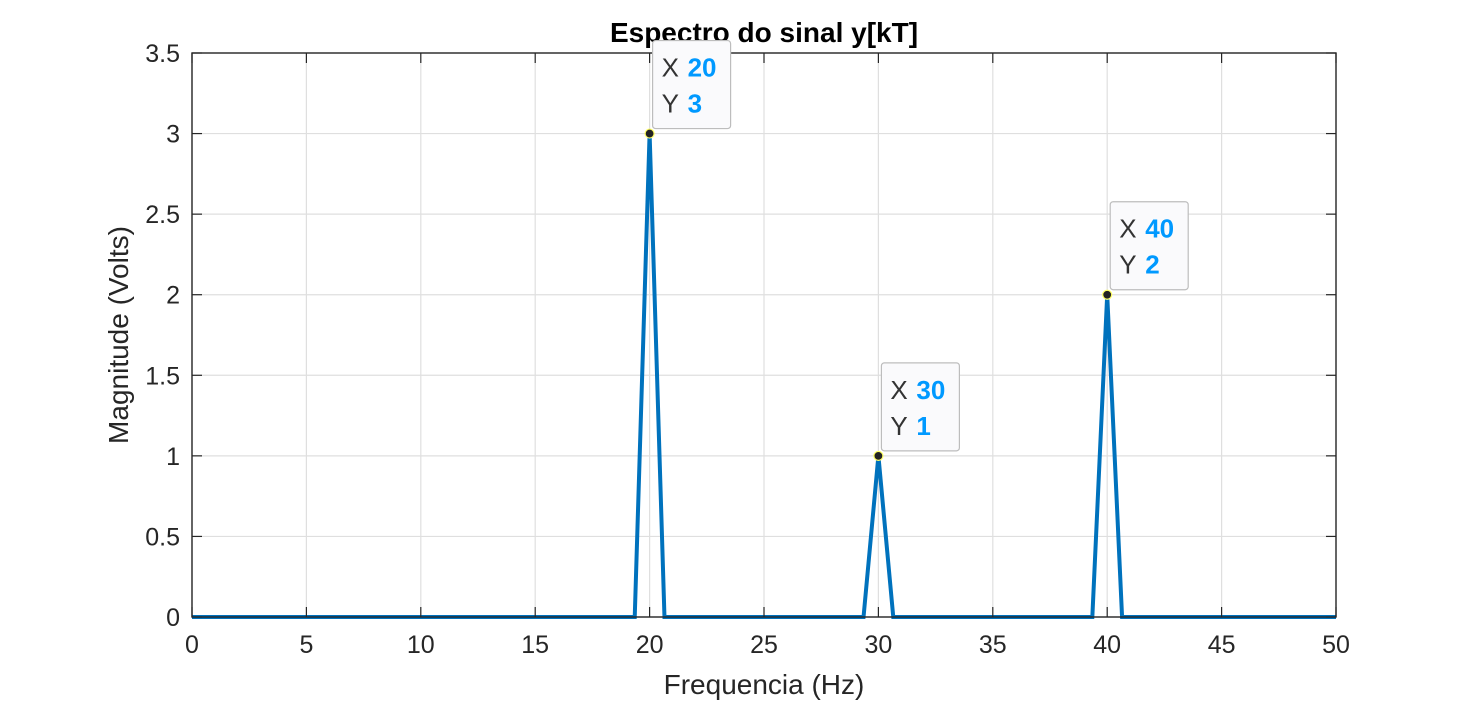 The height and width of the screenshot is (702, 1479). What do you see at coordinates (1152, 265) in the screenshot?
I see `datatip-y-value: 2` at bounding box center [1152, 265].